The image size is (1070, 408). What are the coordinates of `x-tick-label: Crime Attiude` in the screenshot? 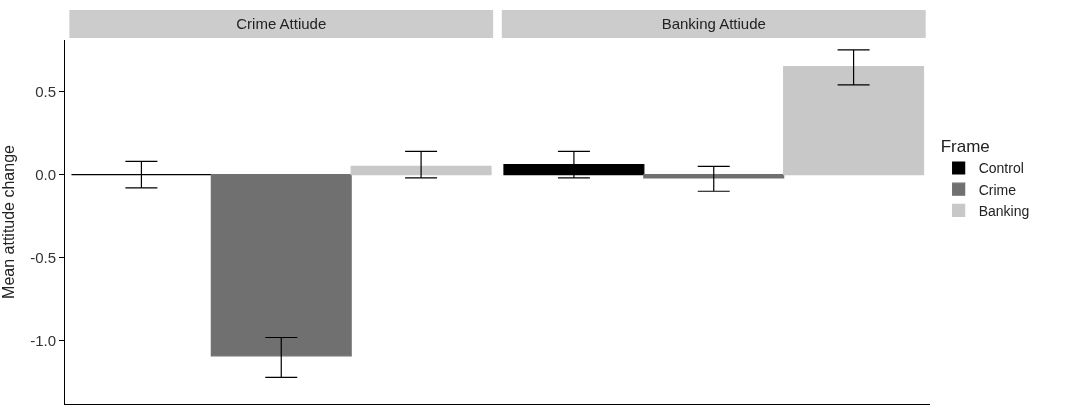 It's located at (281, 23).